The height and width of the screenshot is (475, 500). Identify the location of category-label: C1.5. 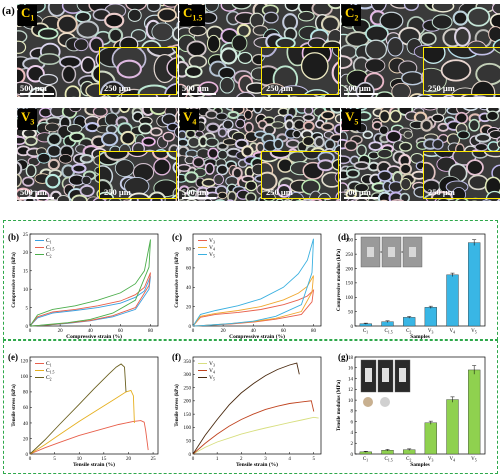
(389, 460).